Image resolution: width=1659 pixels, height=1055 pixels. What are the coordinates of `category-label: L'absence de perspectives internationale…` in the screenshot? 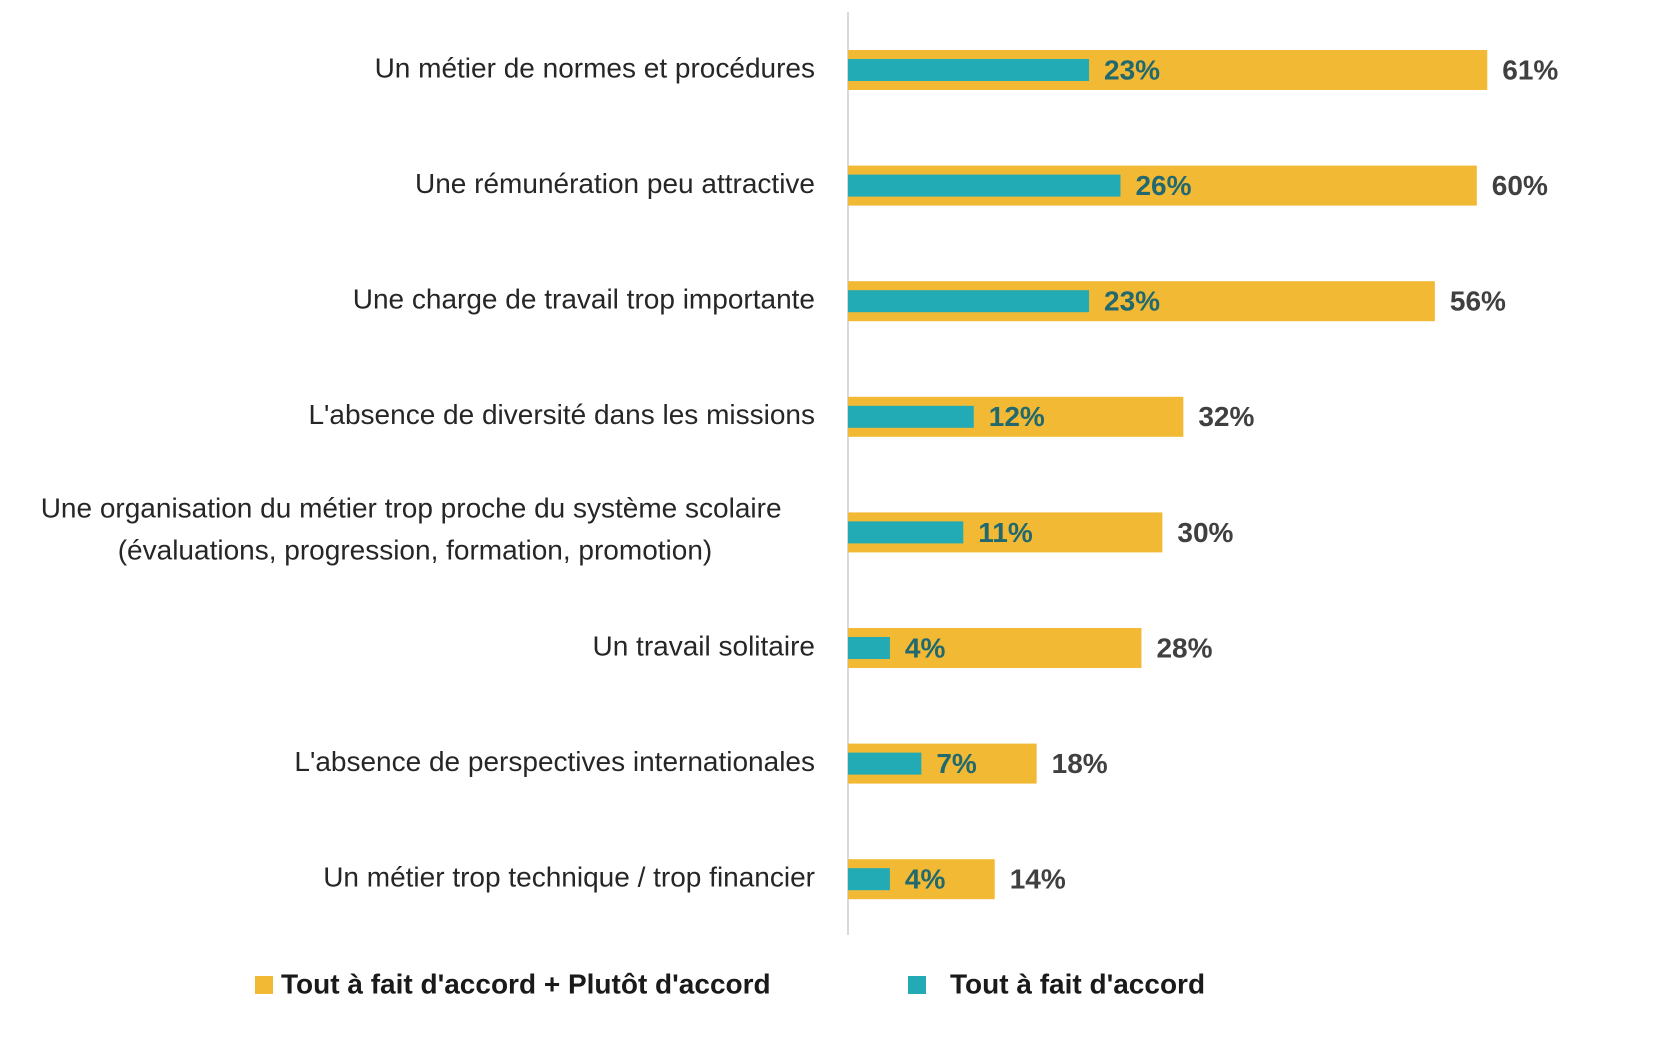 It's located at (554, 761).